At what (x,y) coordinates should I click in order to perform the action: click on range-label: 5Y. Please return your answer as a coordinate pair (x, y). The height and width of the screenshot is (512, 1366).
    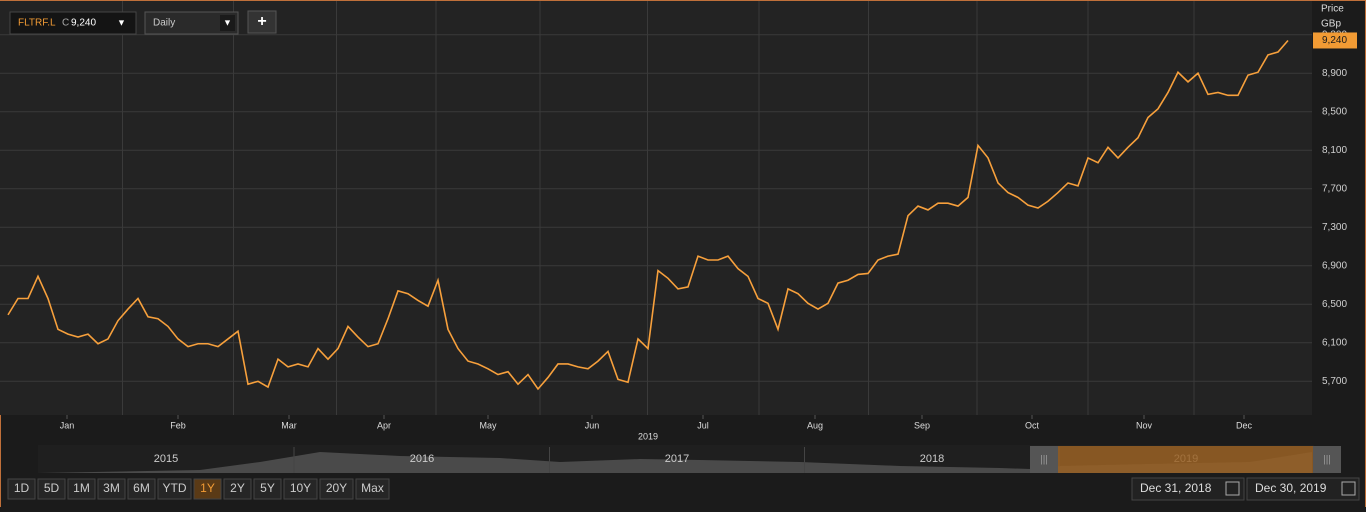
    Looking at the image, I should click on (267, 488).